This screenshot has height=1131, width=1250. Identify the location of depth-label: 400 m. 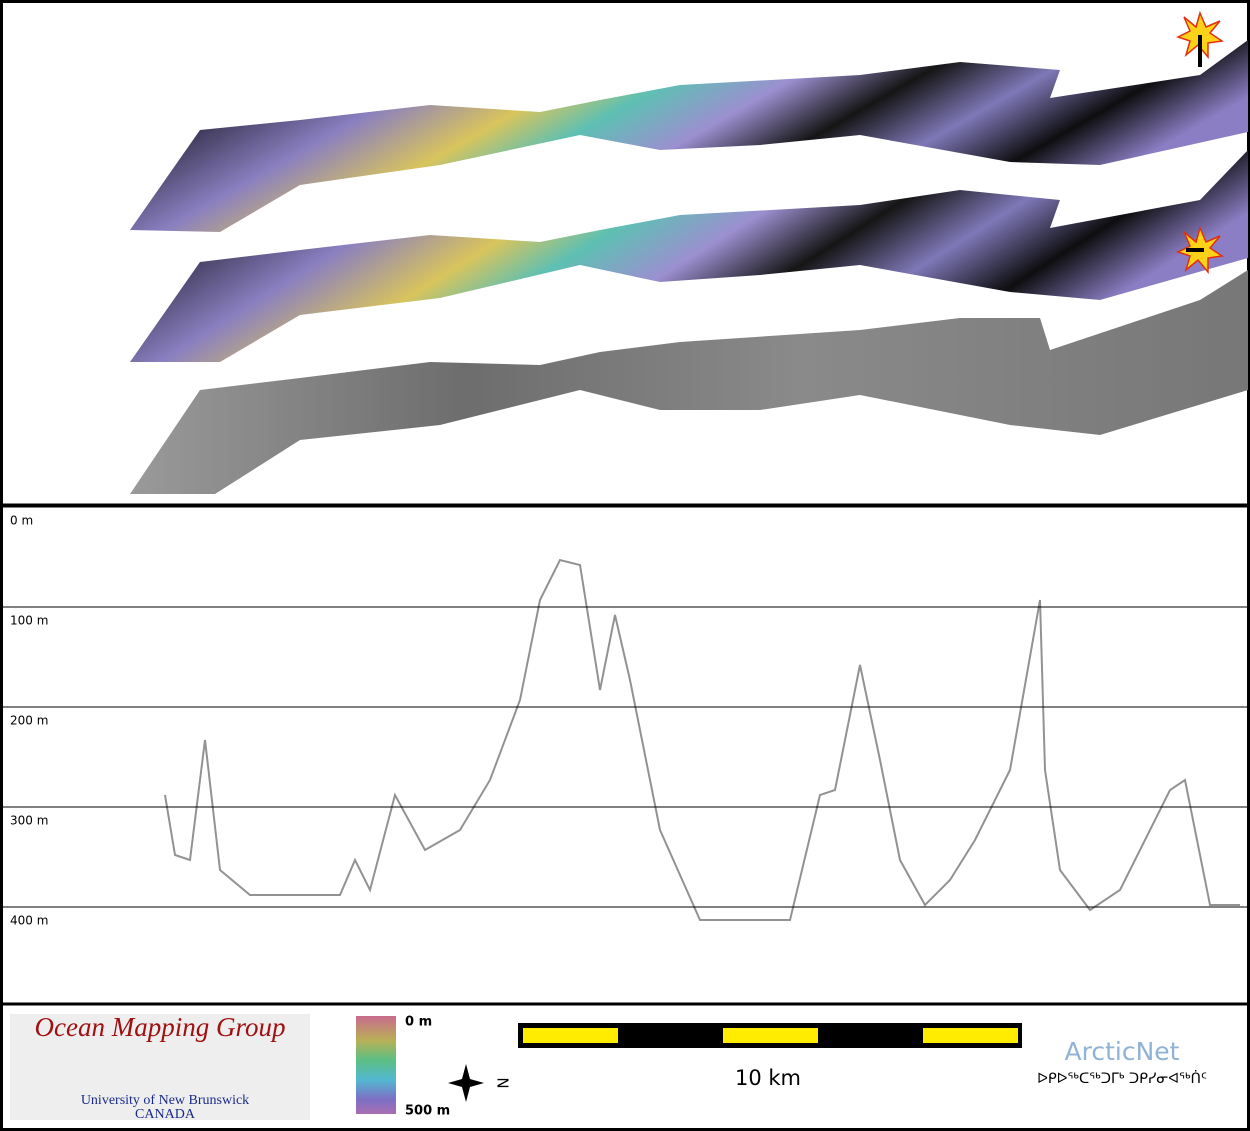
(29, 921).